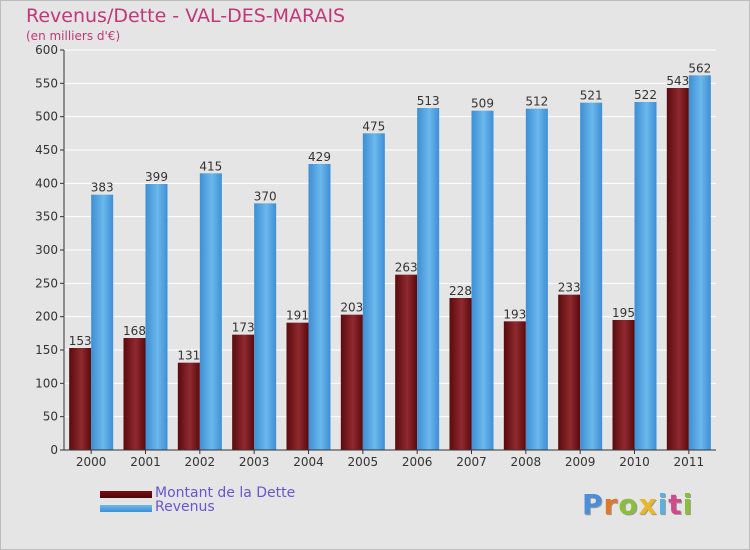 The image size is (750, 550). What do you see at coordinates (689, 462) in the screenshot?
I see `x-tick-label-2011: 2011` at bounding box center [689, 462].